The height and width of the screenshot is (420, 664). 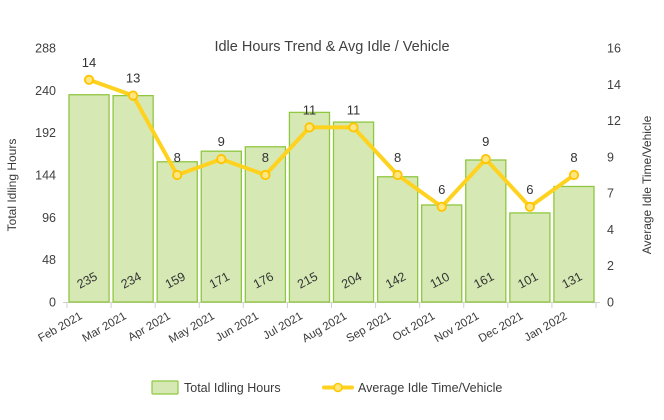 I want to click on right-tick-label: 9, so click(x=610, y=157).